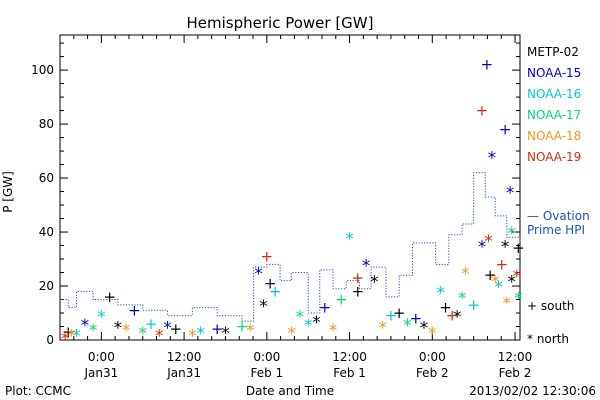  What do you see at coordinates (548, 339) in the screenshot?
I see `north-marker-legend: * north` at bounding box center [548, 339].